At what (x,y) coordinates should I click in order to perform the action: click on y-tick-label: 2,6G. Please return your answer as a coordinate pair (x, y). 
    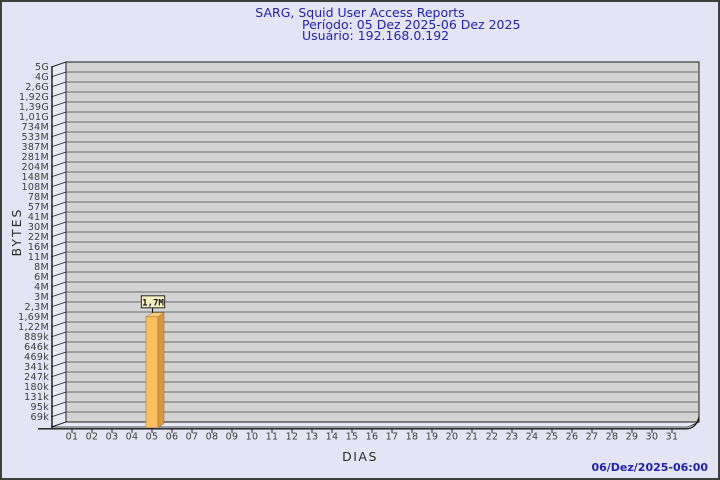
    Looking at the image, I should click on (37, 87).